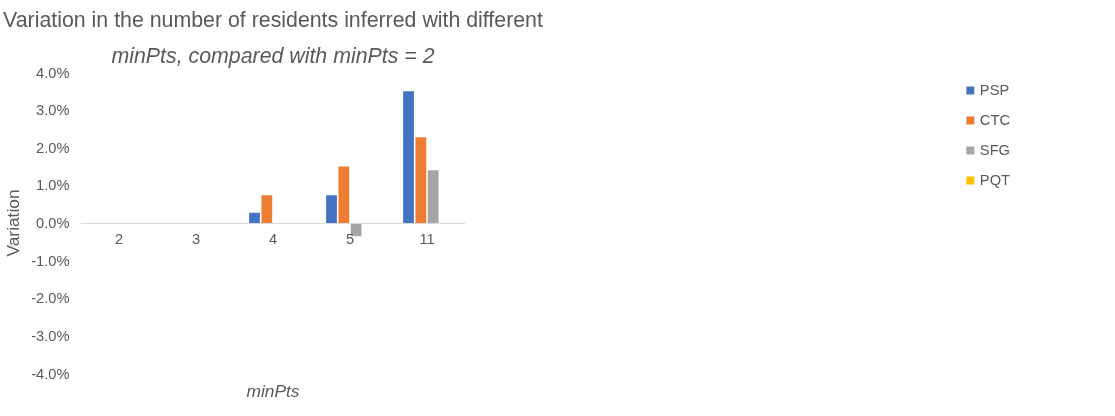  I want to click on y-tick-label: 2.0%, so click(53, 147).